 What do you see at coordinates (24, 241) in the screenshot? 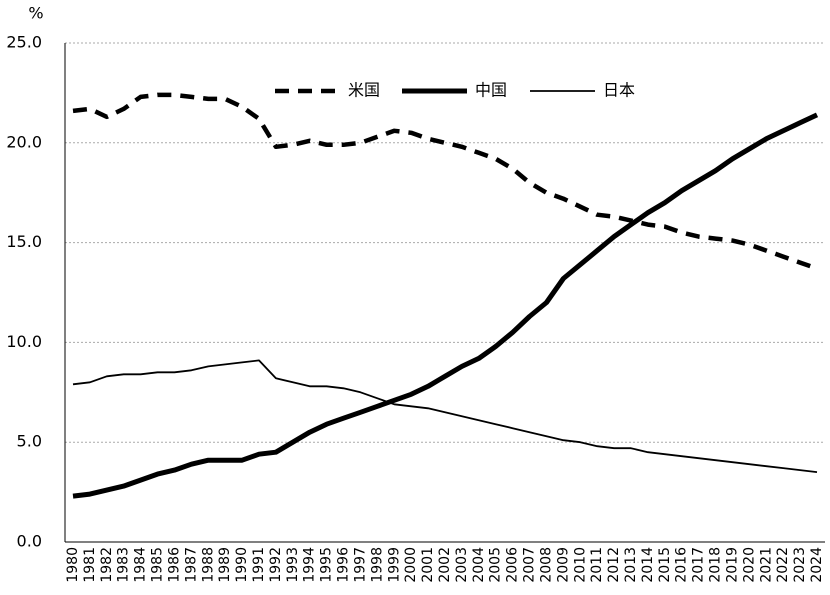
I see `y-tick-label: 15.0` at bounding box center [24, 241].